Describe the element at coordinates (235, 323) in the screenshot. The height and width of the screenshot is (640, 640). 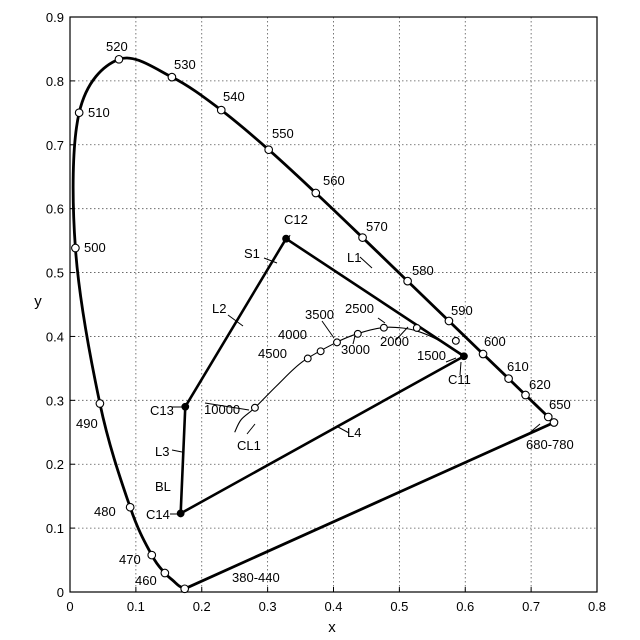
I see `segment-c12-c13` at that location.